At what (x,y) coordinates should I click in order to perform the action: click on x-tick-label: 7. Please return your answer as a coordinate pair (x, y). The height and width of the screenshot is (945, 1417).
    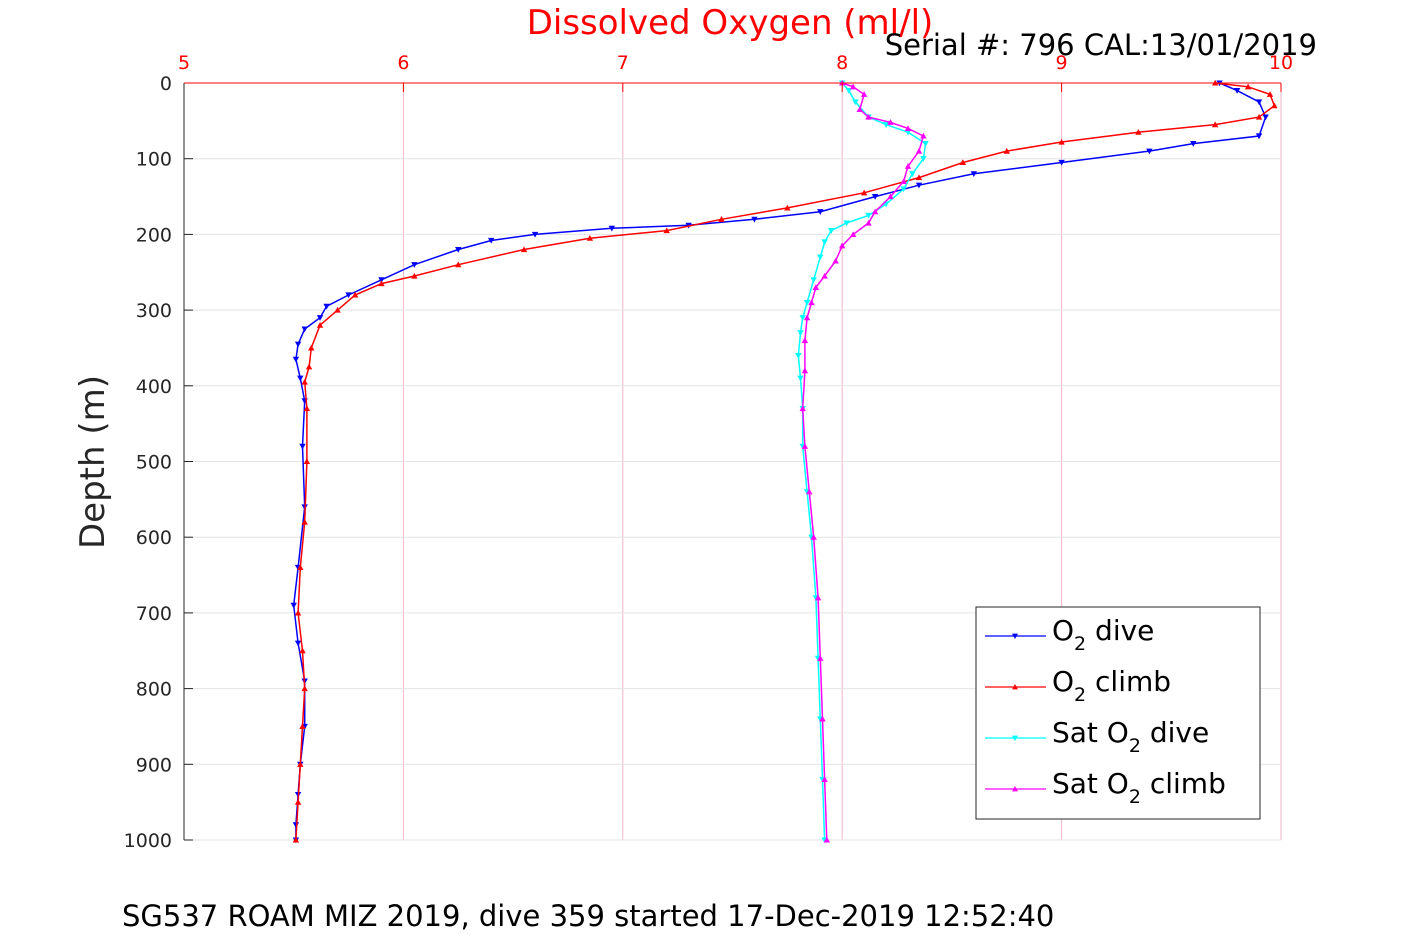
    Looking at the image, I should click on (623, 63).